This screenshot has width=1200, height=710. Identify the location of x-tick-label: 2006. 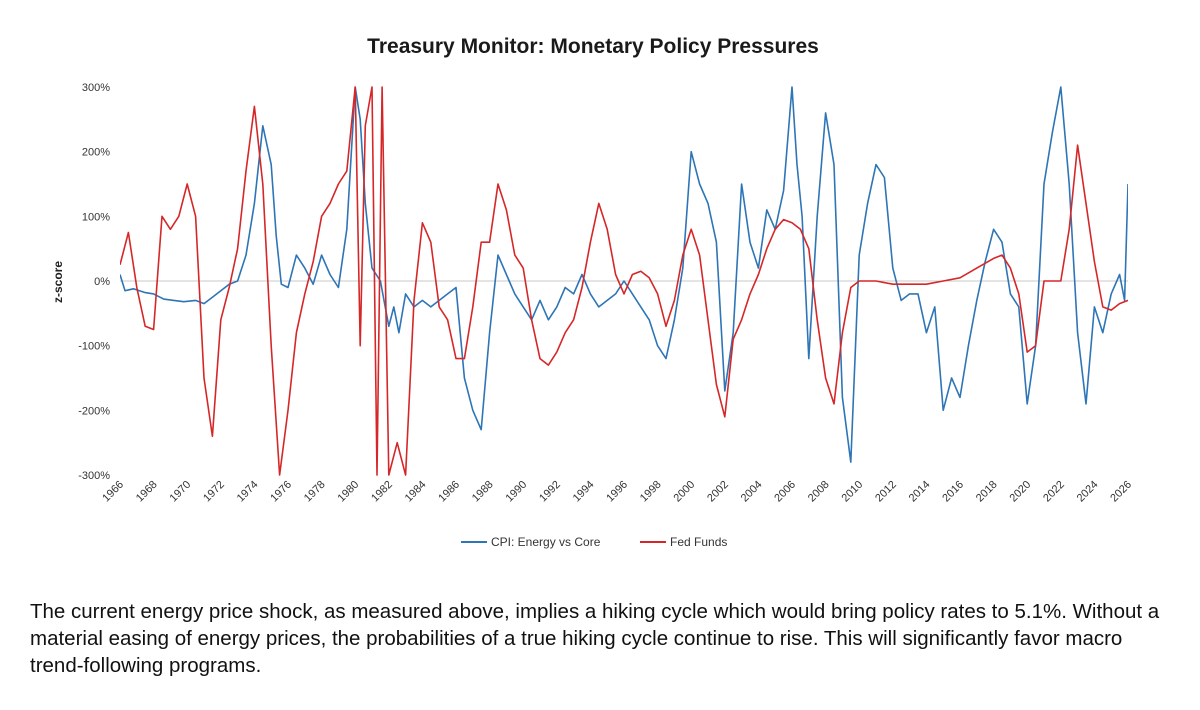
(785, 492).